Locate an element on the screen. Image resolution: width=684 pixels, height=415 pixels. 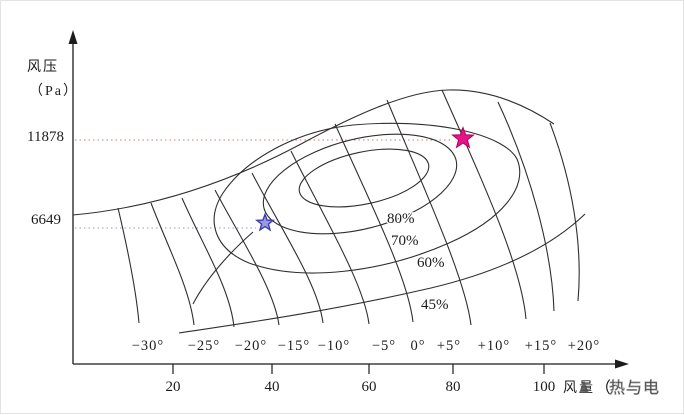
x-axis is located at coordinates (351, 366).